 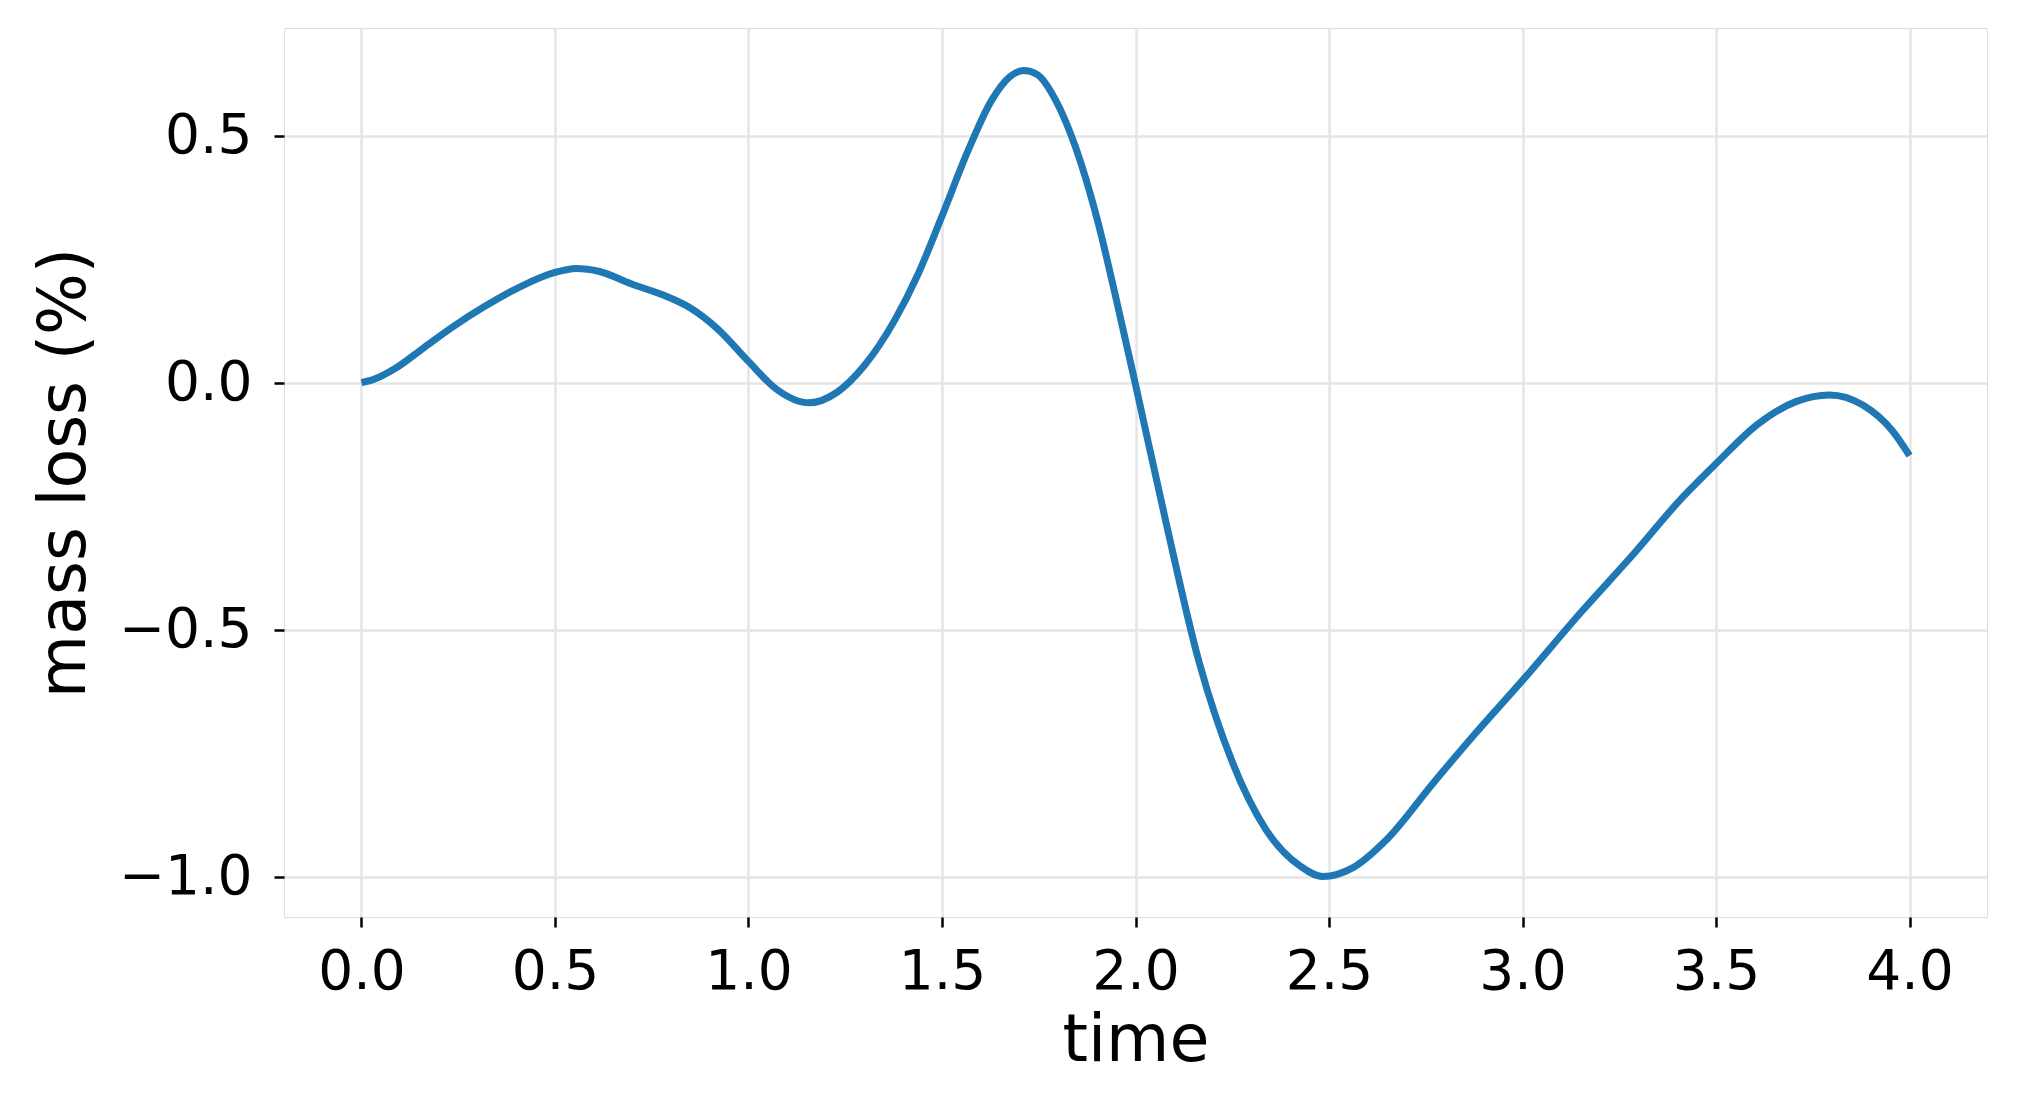 What do you see at coordinates (209, 134) in the screenshot?
I see `y-tick-label: 0.5` at bounding box center [209, 134].